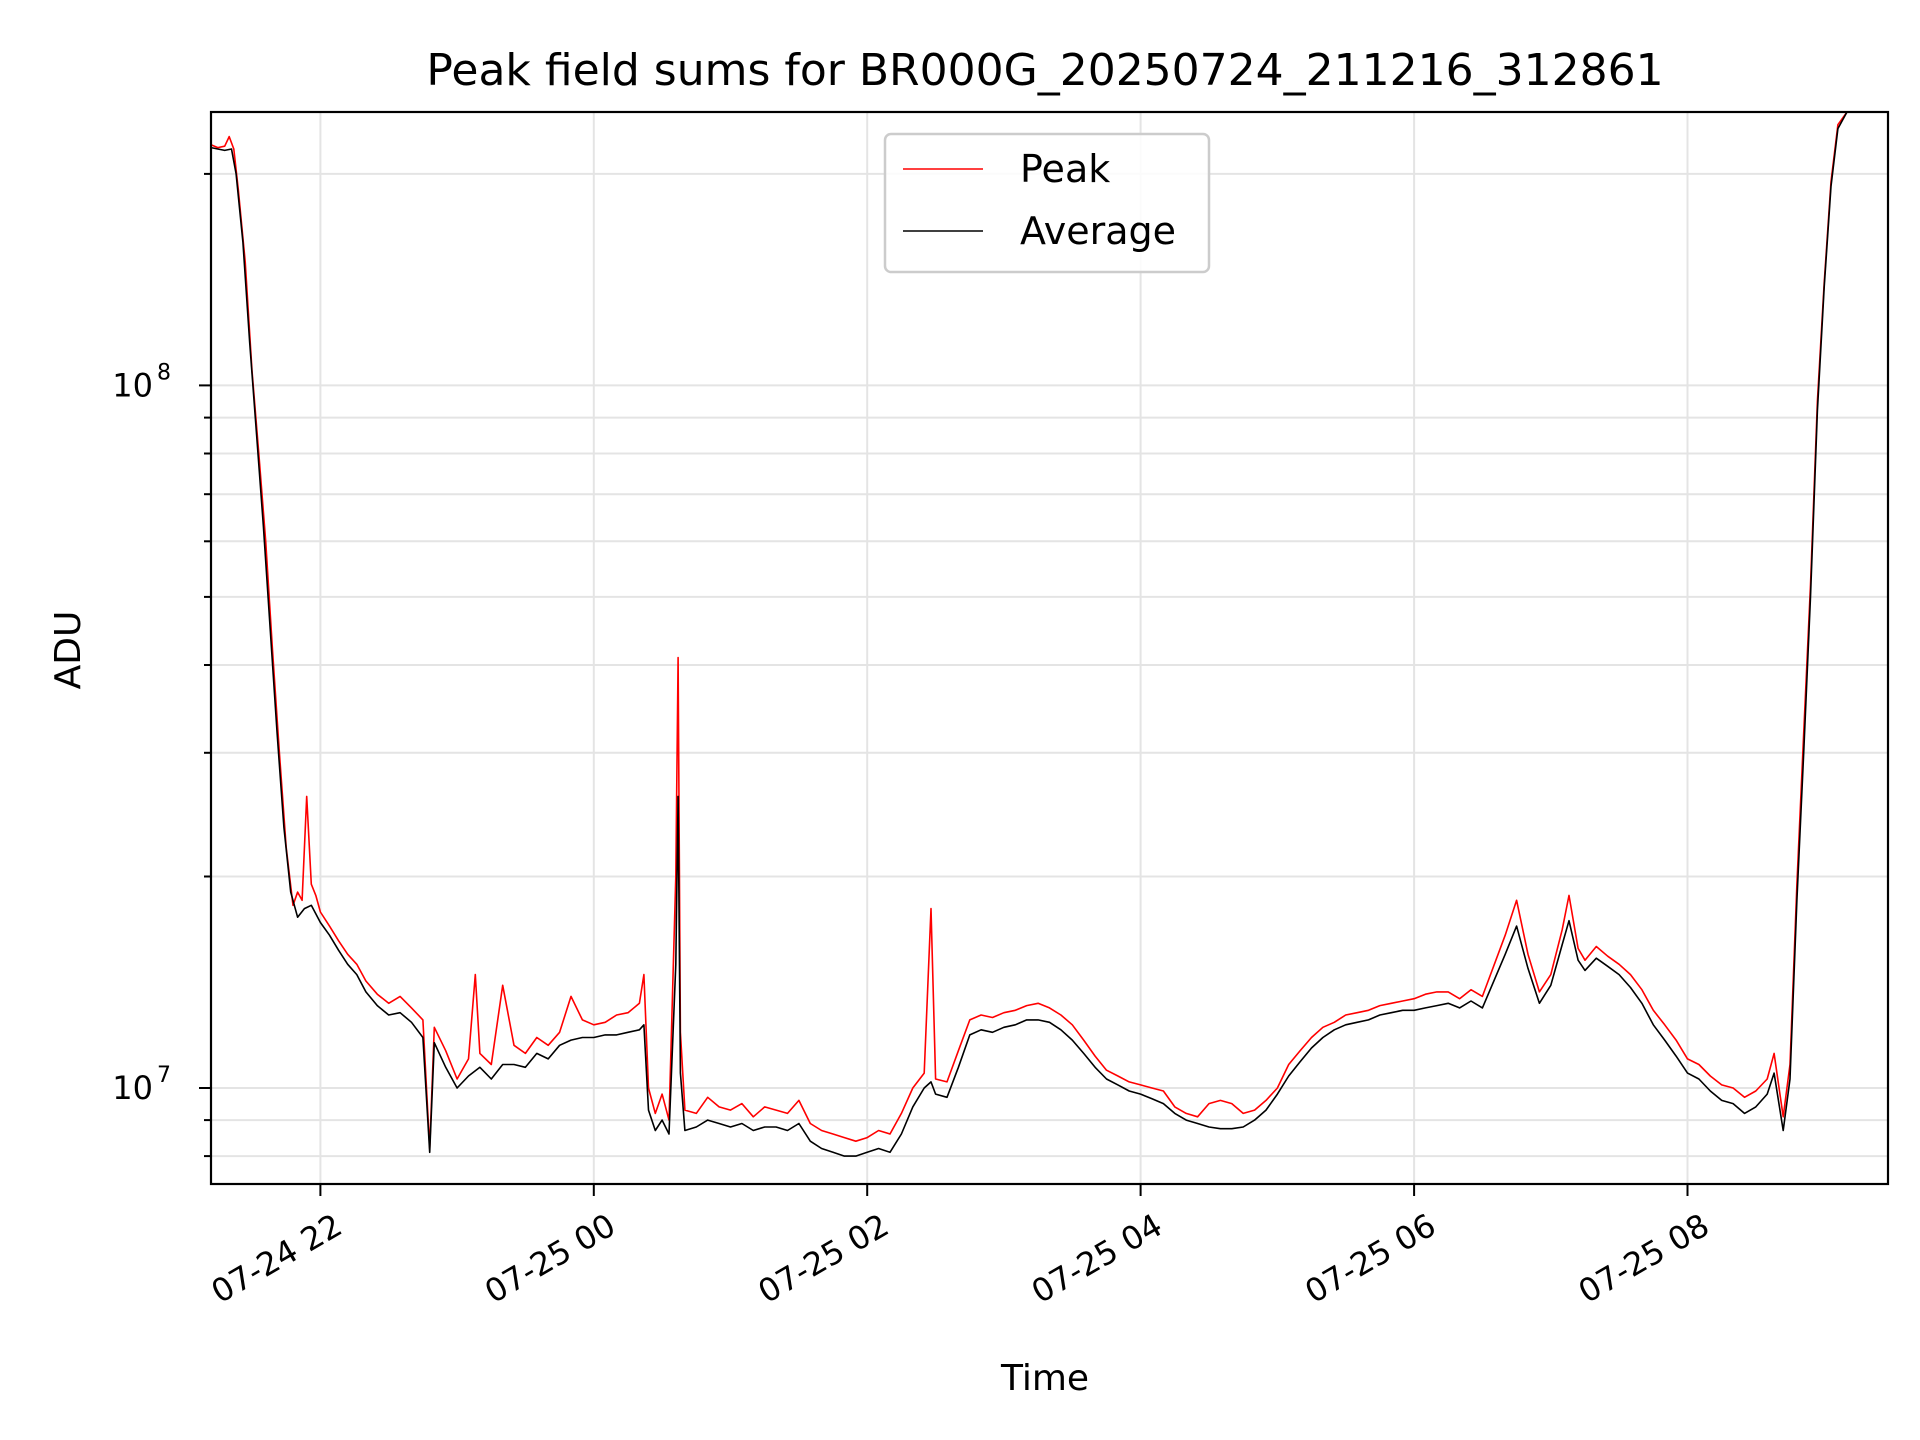 This screenshot has height=1440, width=1920. I want to click on legend-label-peak: Peak, so click(1065, 169).